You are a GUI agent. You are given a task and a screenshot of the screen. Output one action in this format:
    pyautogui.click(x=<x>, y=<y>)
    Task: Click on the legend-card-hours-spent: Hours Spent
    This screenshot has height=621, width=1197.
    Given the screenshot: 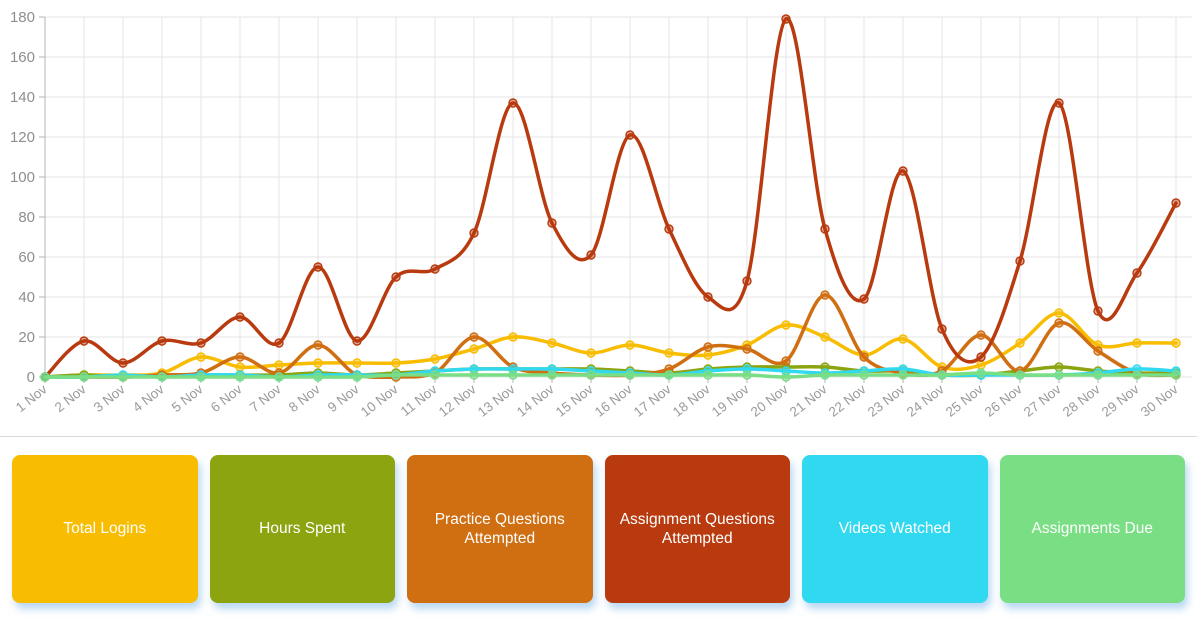 What is the action you would take?
    pyautogui.click(x=302, y=529)
    